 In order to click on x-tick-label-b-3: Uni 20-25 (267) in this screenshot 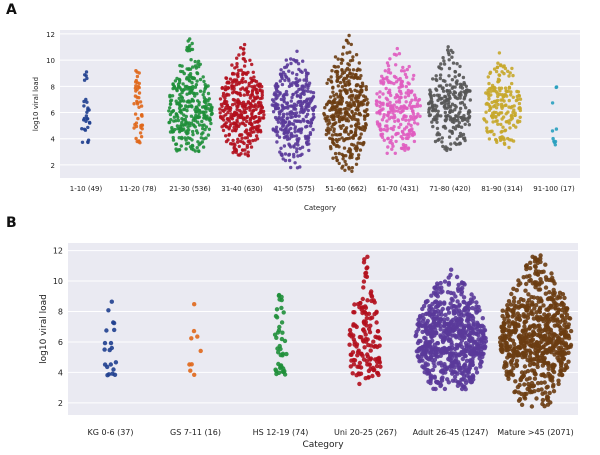, I will do `click(365, 432)`.